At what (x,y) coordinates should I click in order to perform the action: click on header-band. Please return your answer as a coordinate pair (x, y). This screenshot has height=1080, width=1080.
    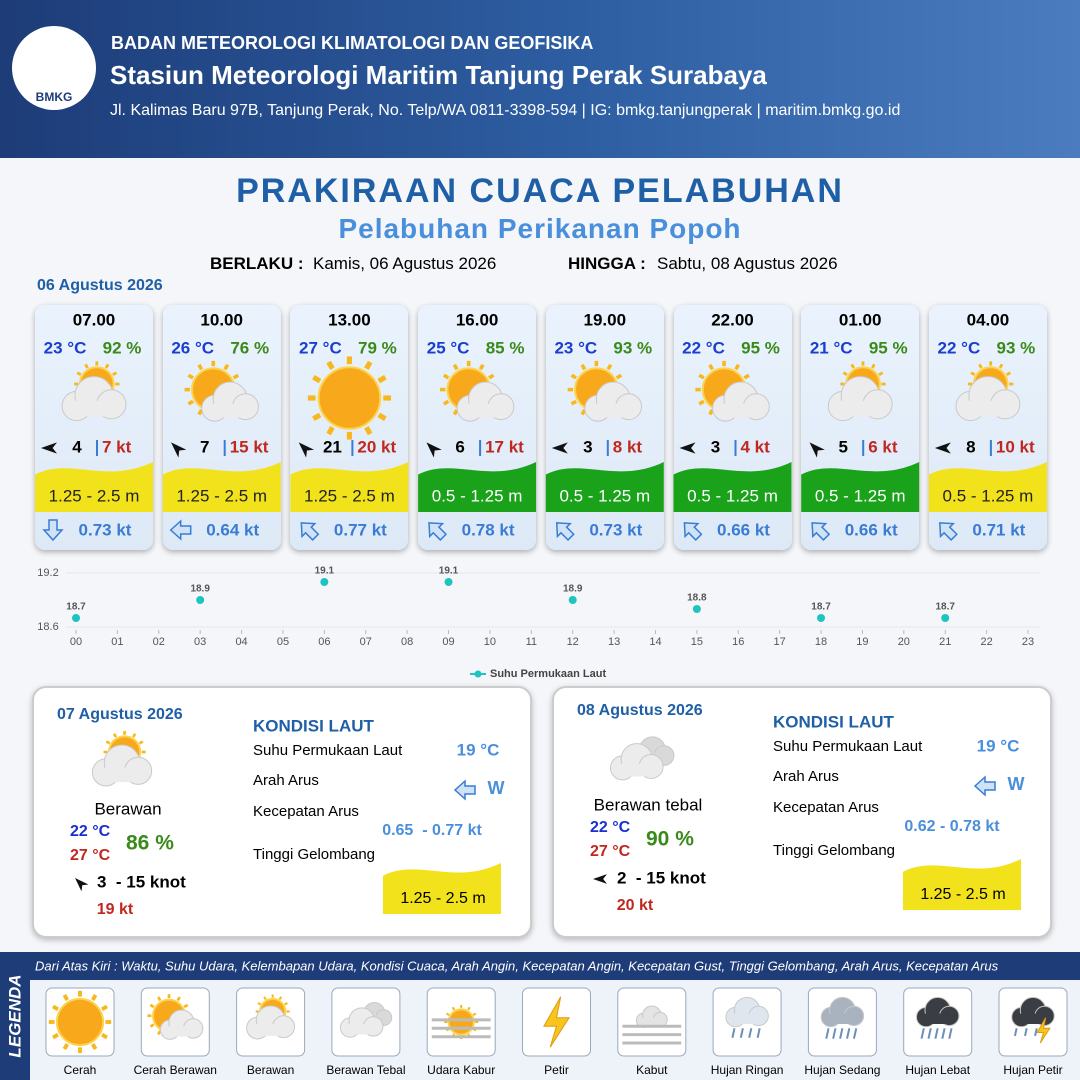
    Looking at the image, I should click on (540, 79).